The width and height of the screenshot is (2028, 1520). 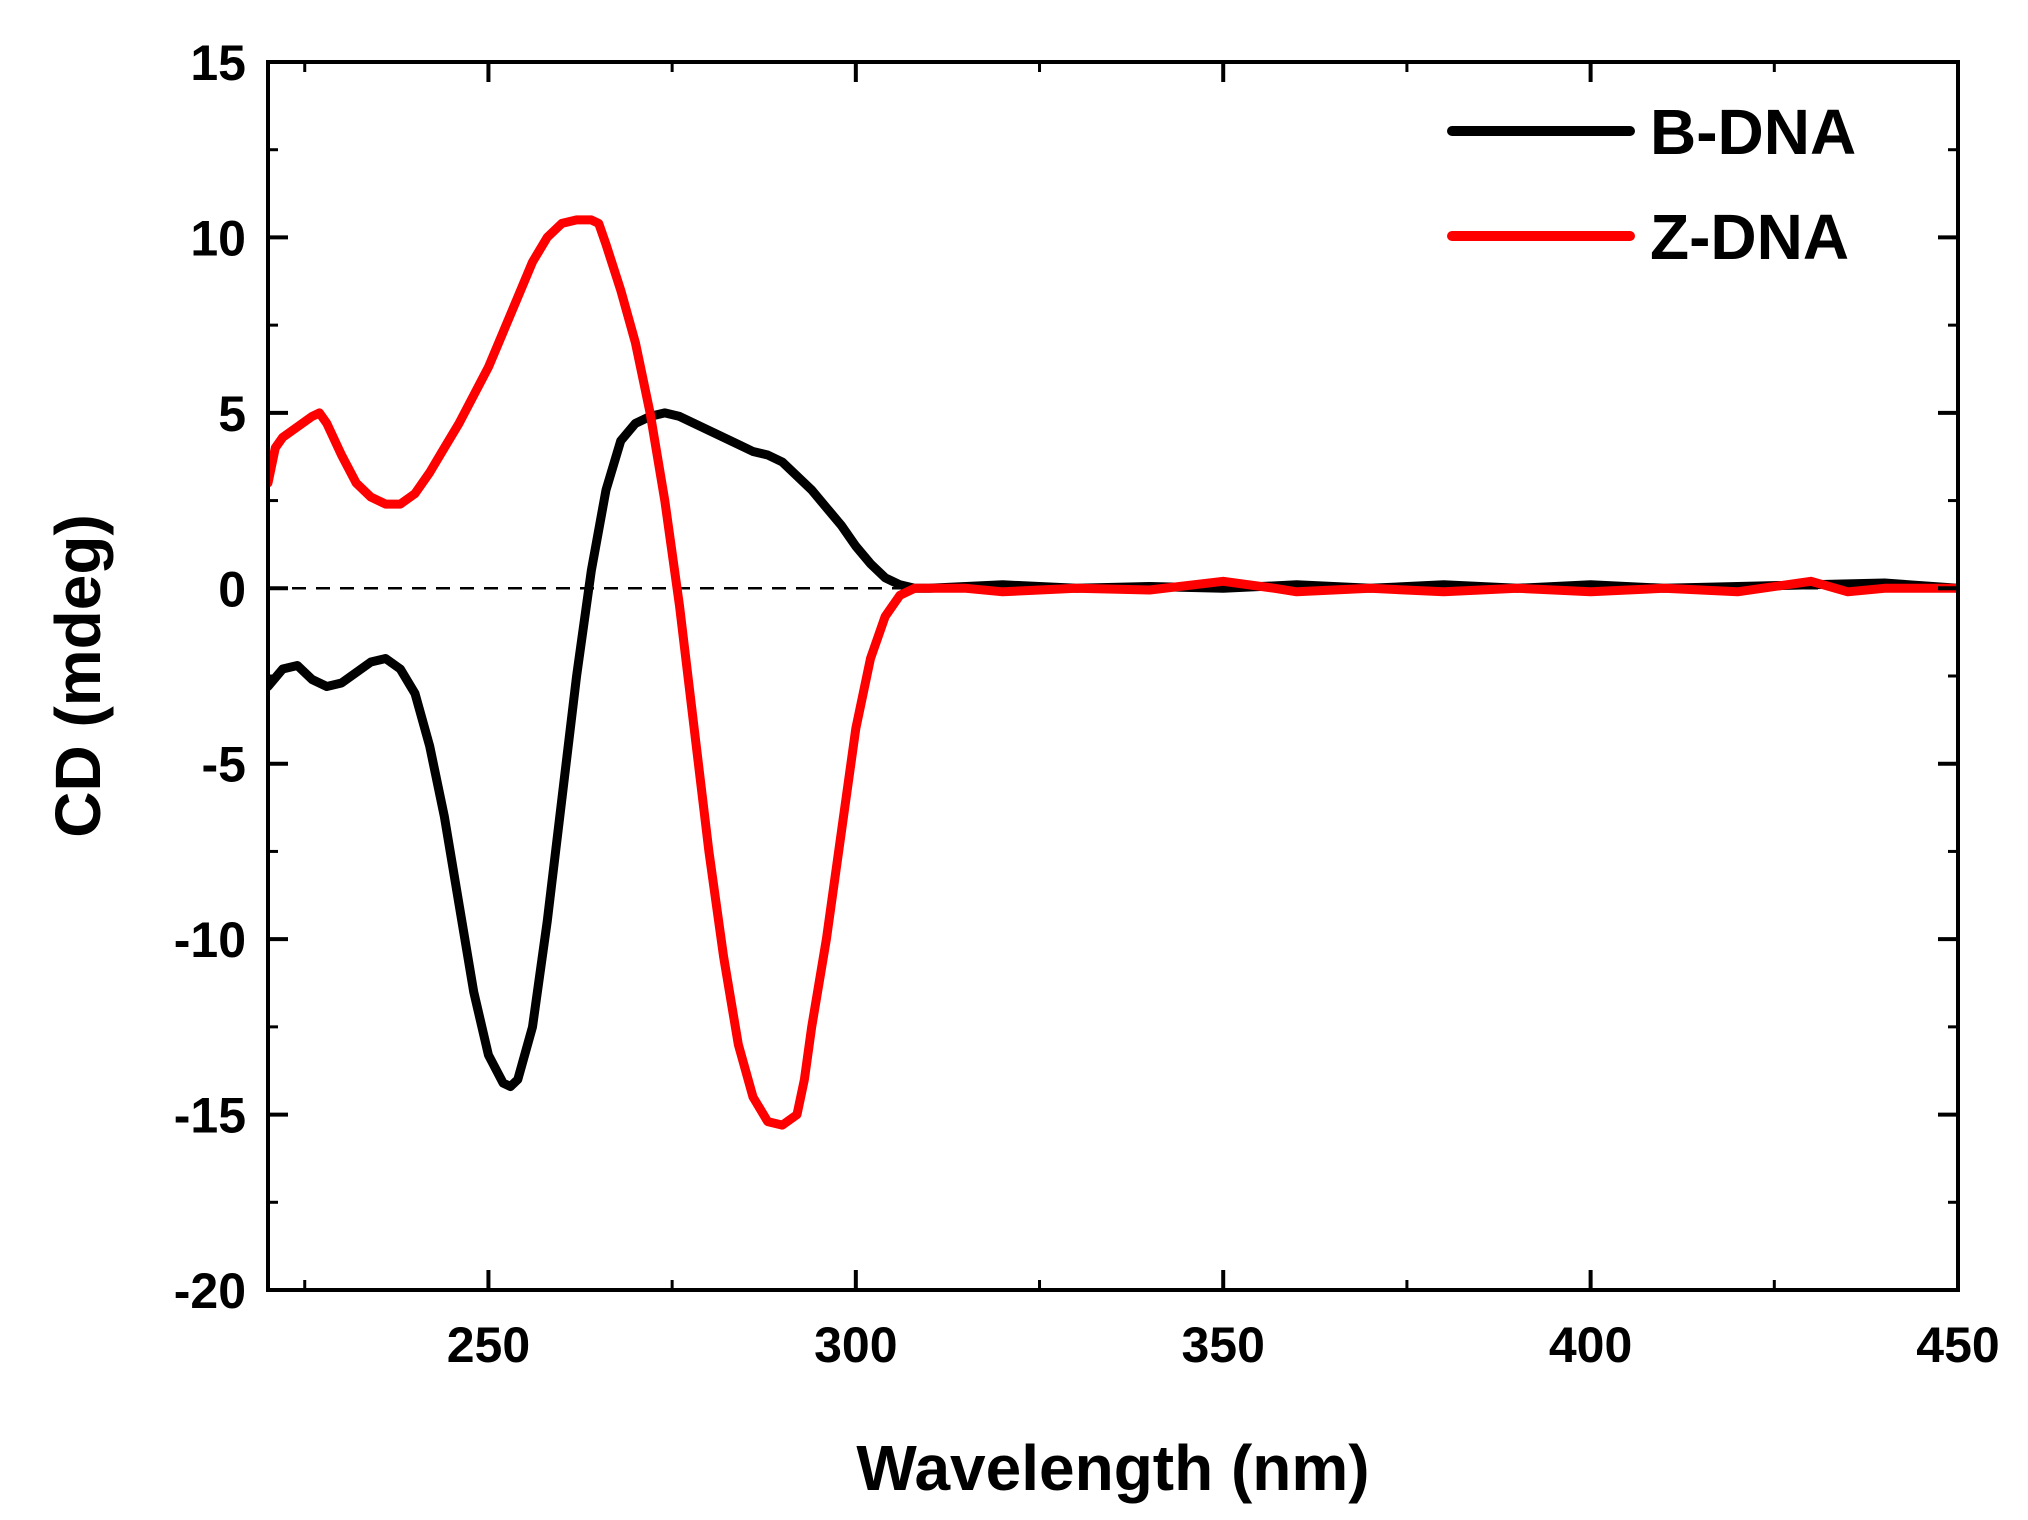 What do you see at coordinates (232, 414) in the screenshot?
I see `y-tick-label: 5` at bounding box center [232, 414].